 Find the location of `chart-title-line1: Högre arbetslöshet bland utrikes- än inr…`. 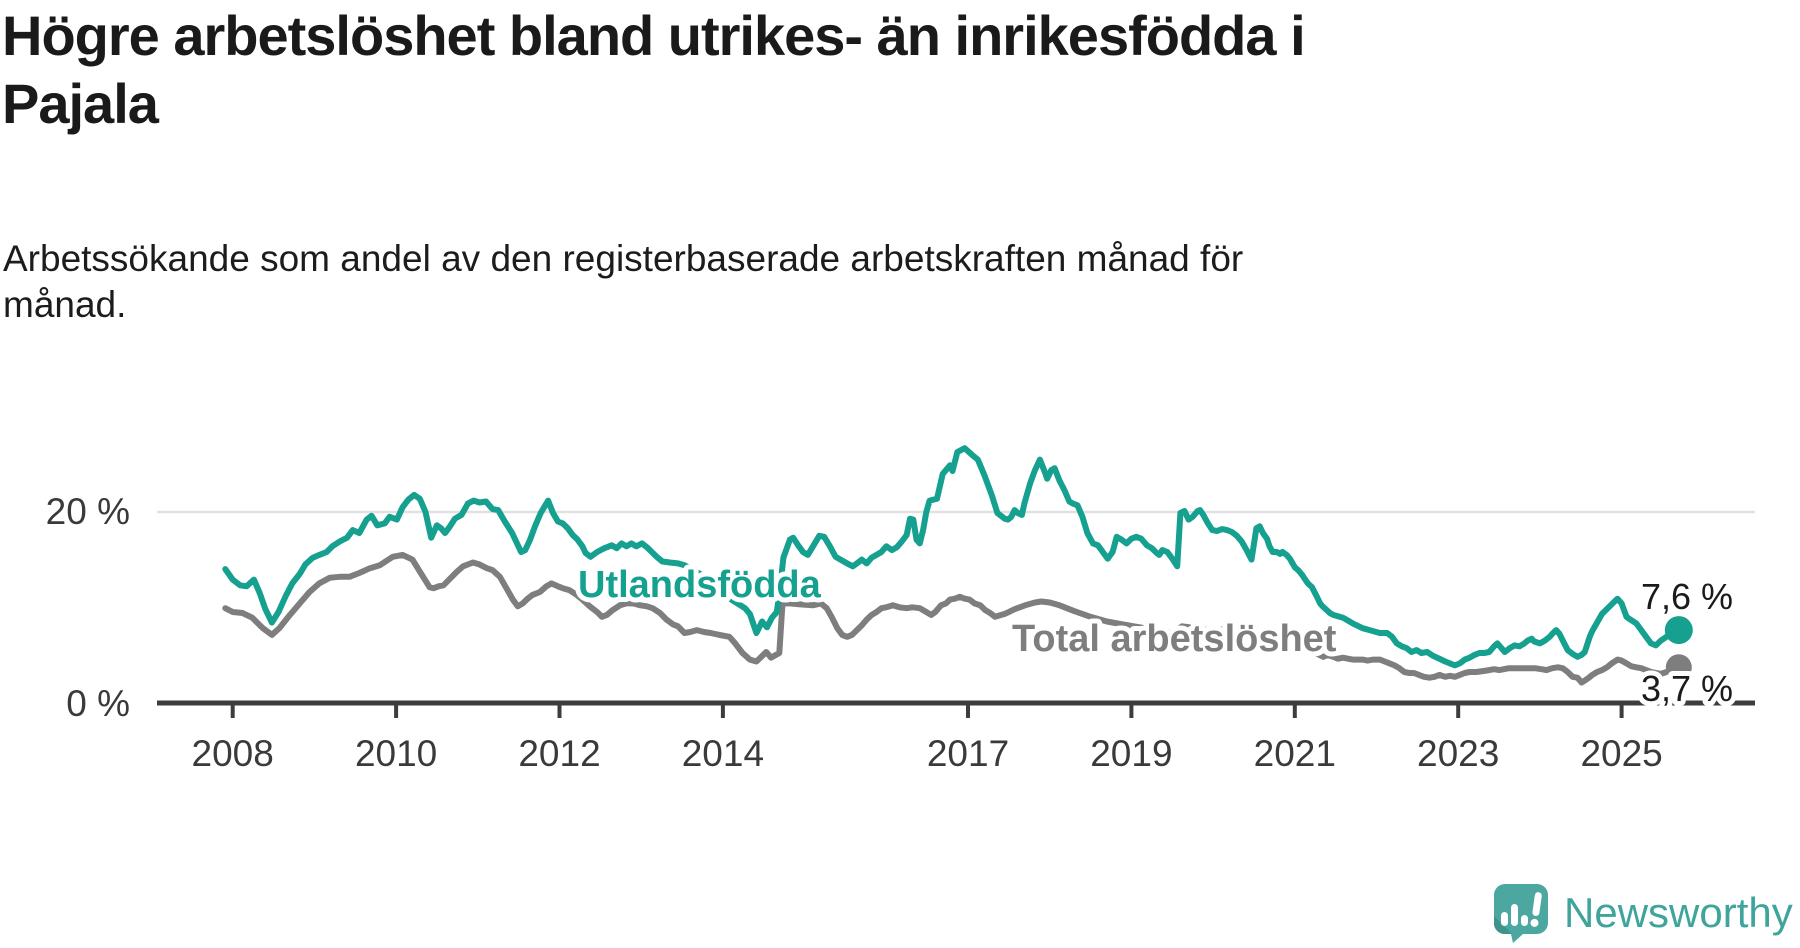

chart-title-line1: Högre arbetslöshet bland utrikes- än inr… is located at coordinates (654, 35).